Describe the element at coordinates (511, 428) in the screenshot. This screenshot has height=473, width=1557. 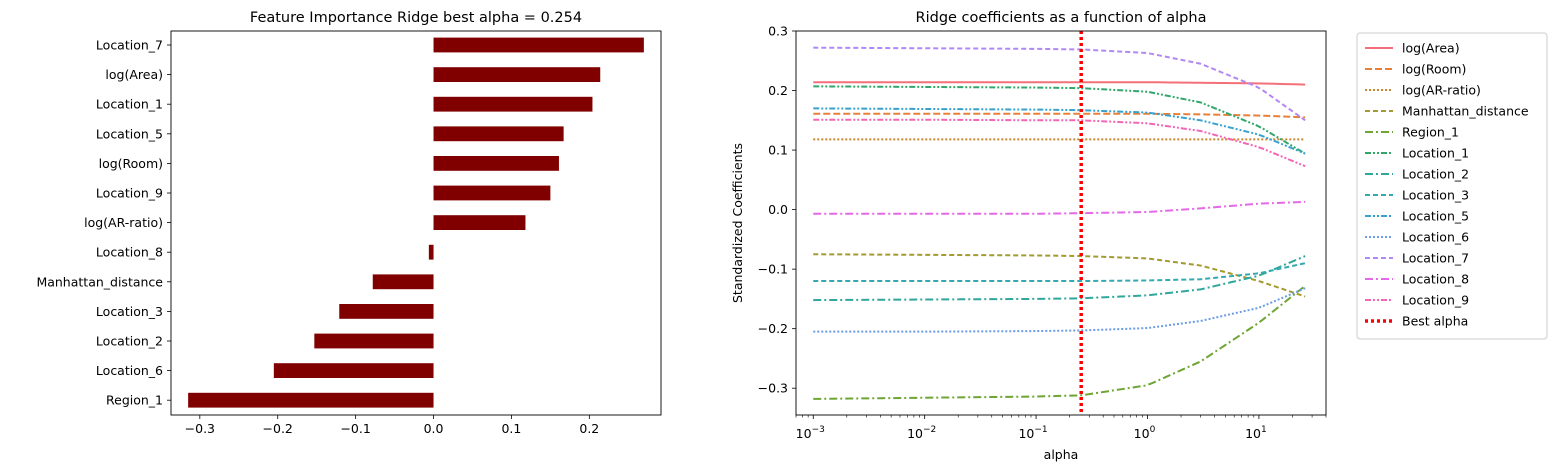
I see `chart1-xtick-label: 0.1` at that location.